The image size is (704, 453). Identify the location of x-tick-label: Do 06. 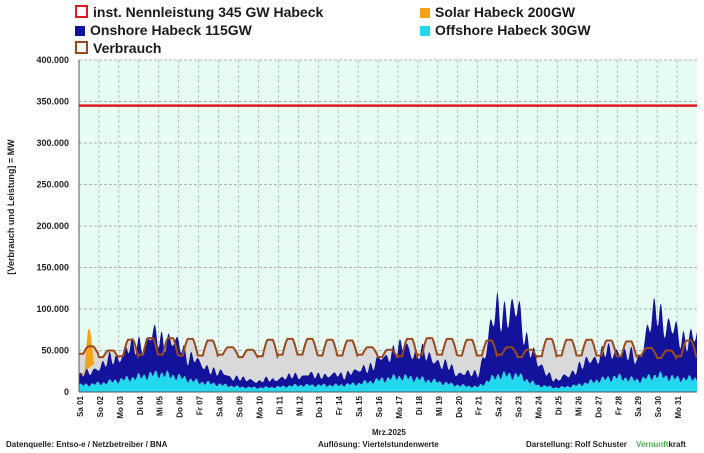
(180, 406).